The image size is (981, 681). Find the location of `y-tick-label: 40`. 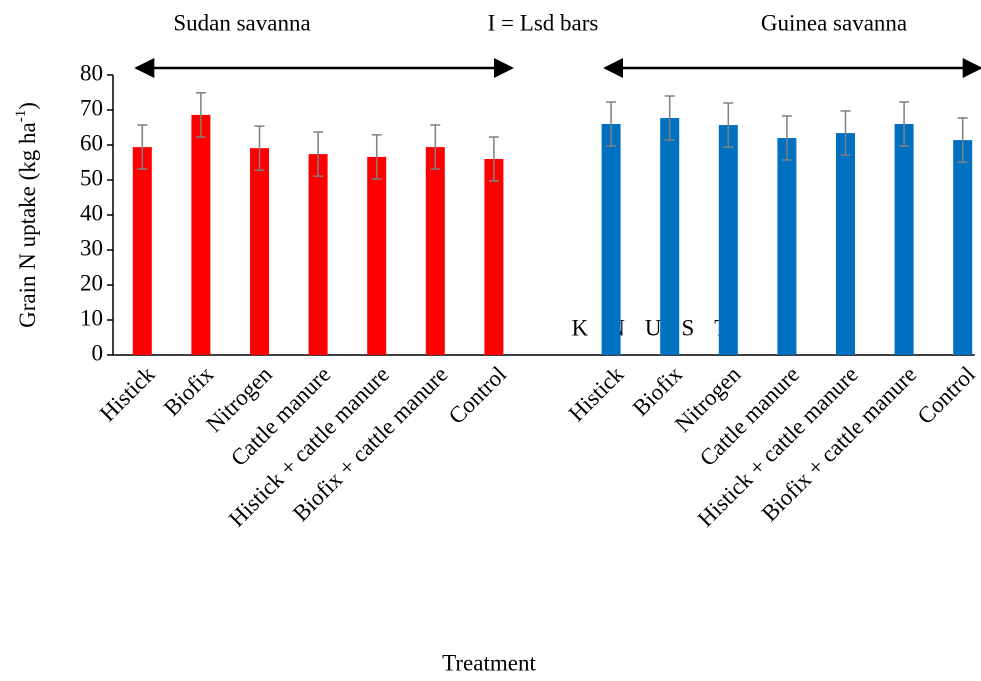

y-tick-label: 40 is located at coordinates (91, 212).